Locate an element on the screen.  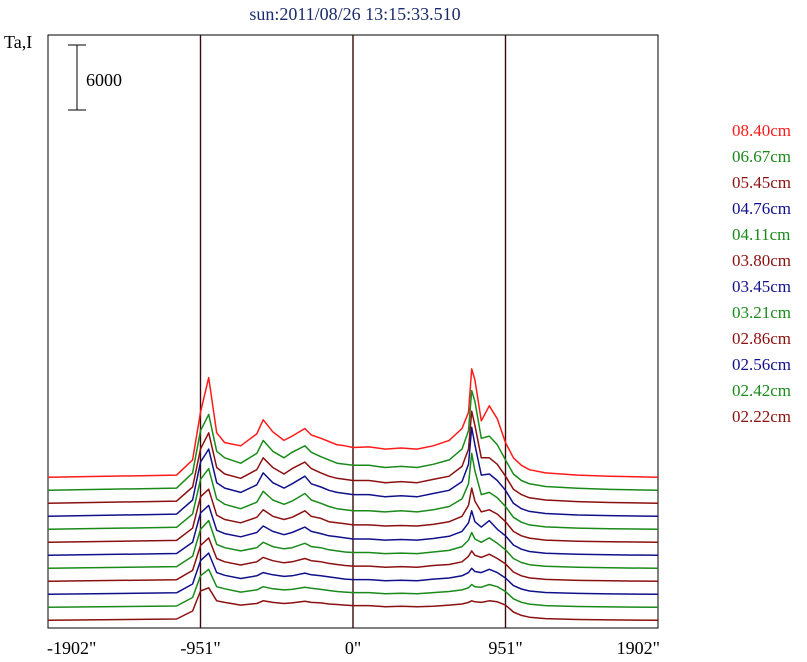
x-tick-label: 1902" is located at coordinates (638, 648).